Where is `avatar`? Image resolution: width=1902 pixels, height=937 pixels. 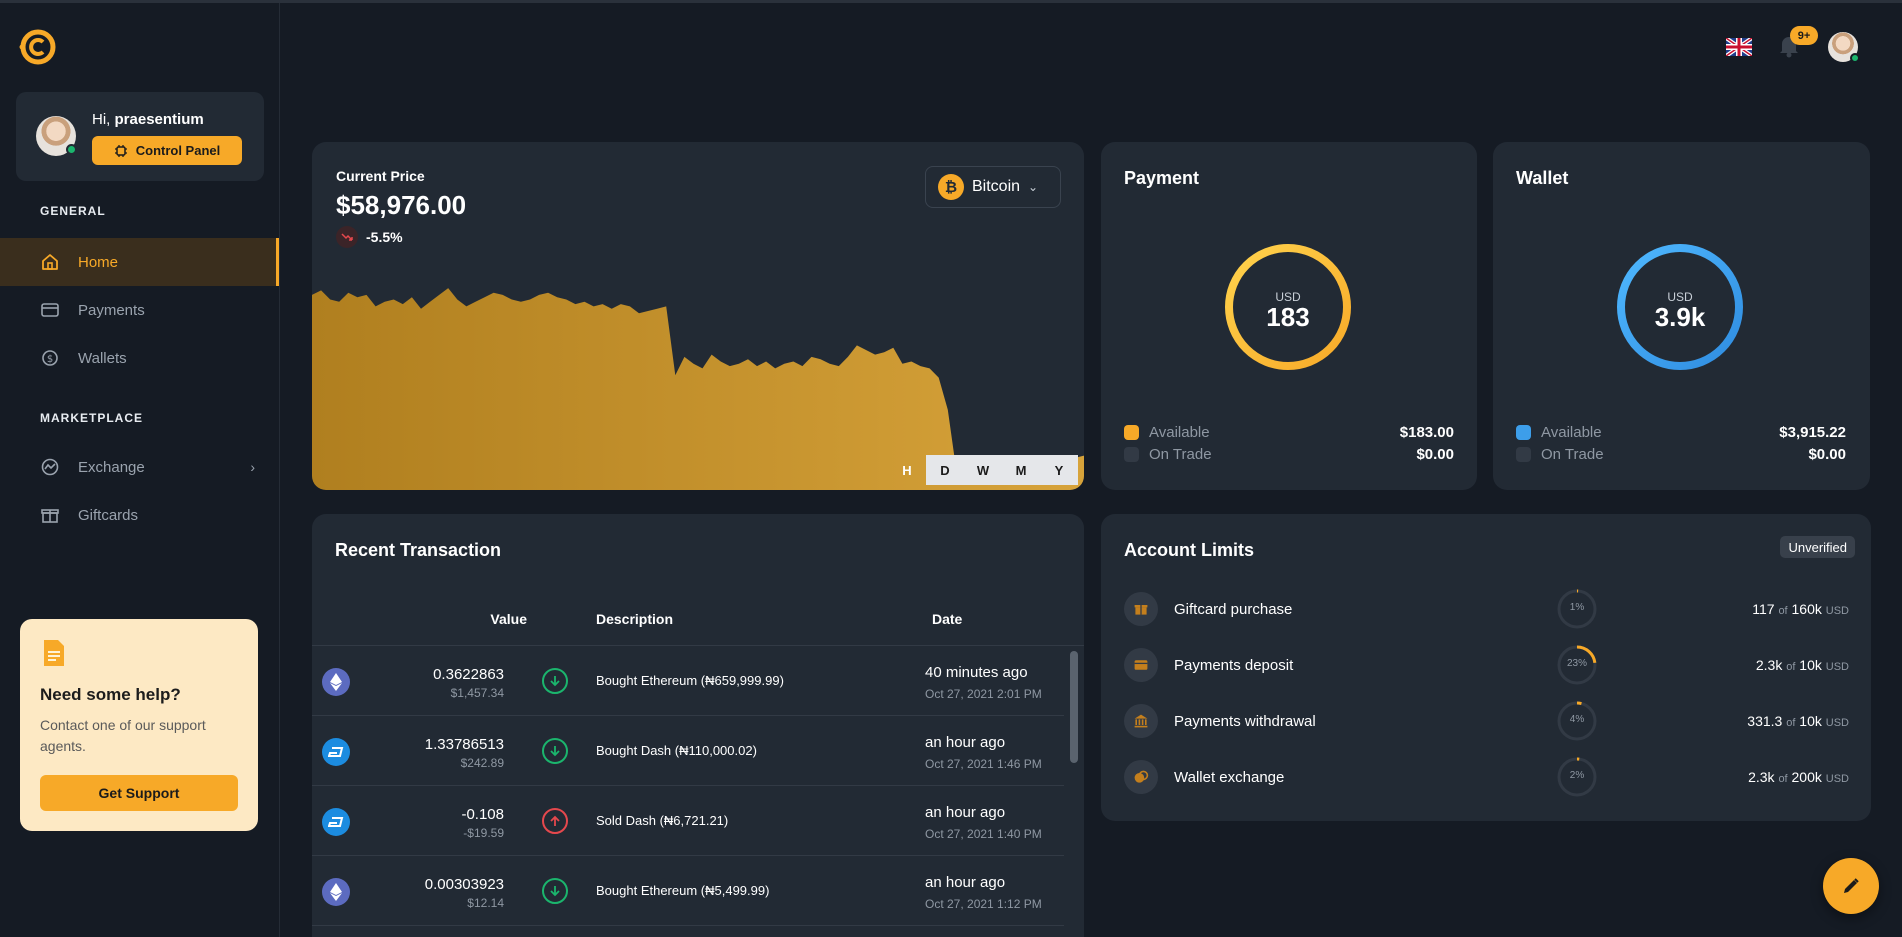
avatar is located at coordinates (56, 136).